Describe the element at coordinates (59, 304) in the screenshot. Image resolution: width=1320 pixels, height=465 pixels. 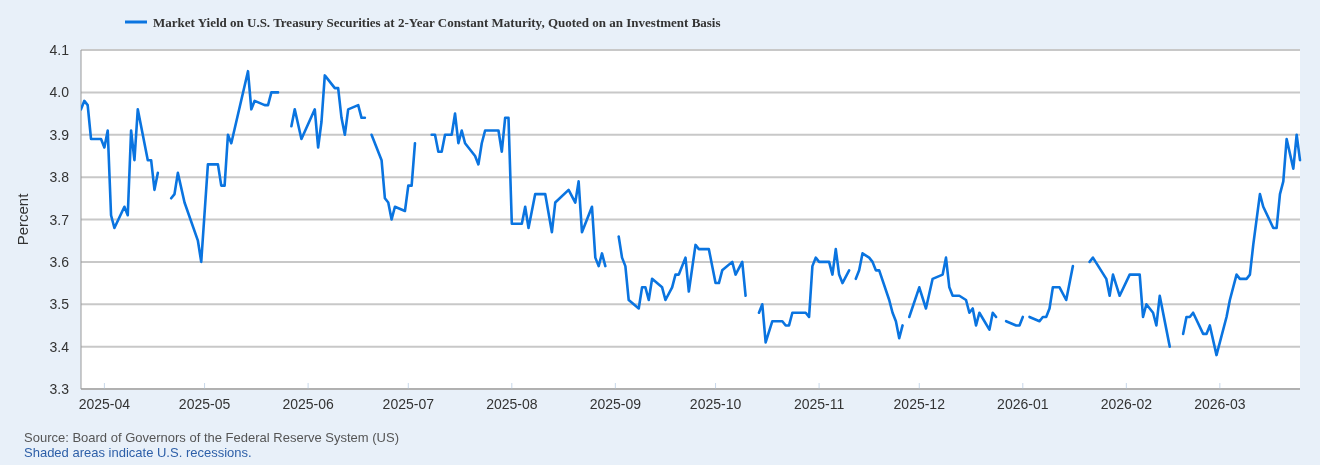
I see `y-tick-label: 3.5` at that location.